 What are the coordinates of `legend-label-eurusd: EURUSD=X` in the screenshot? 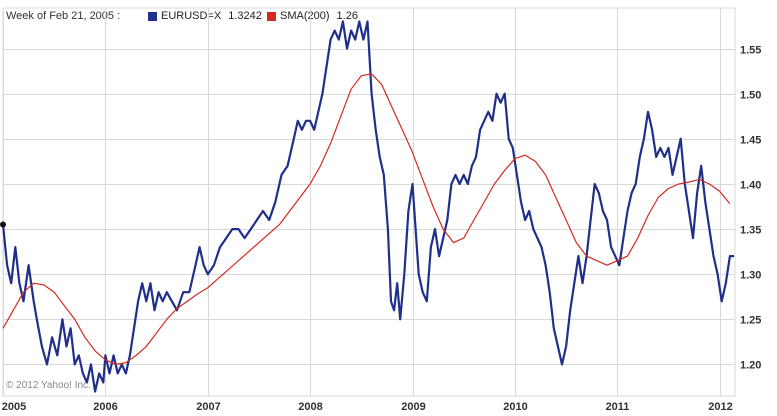 It's located at (191, 16).